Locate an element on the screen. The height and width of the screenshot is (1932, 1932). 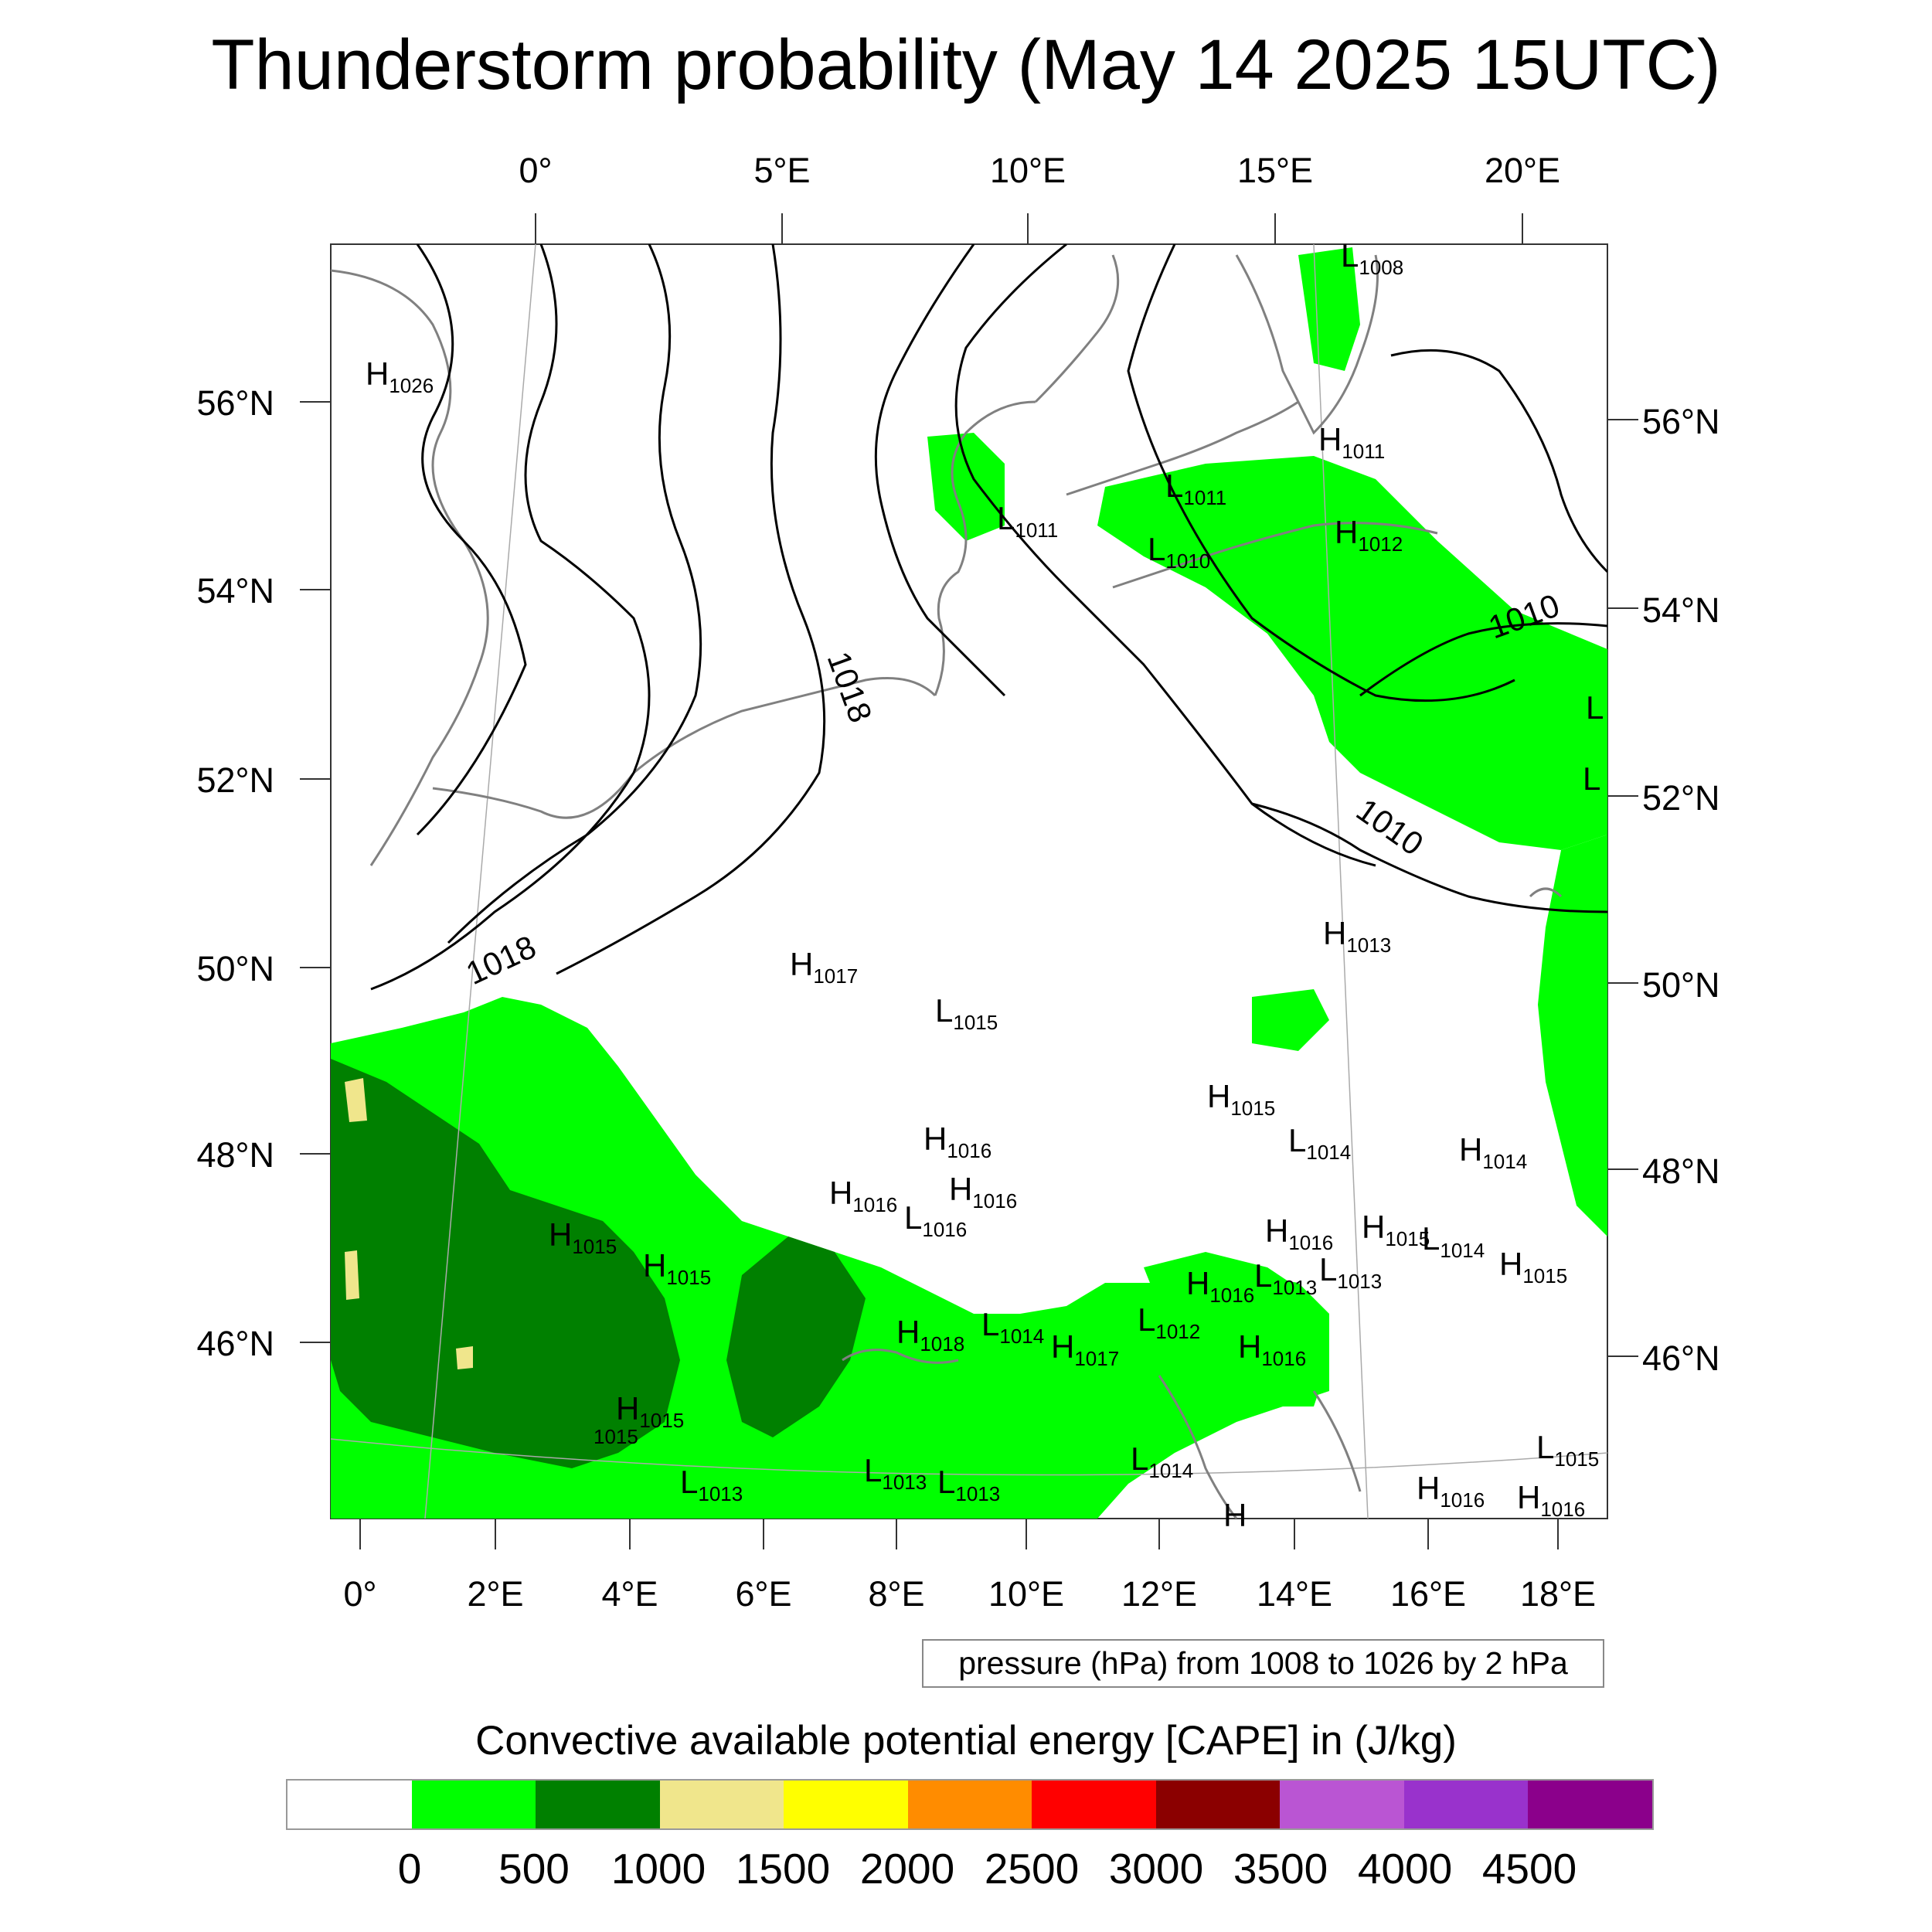
edge-label: L is located at coordinates (1595, 708).